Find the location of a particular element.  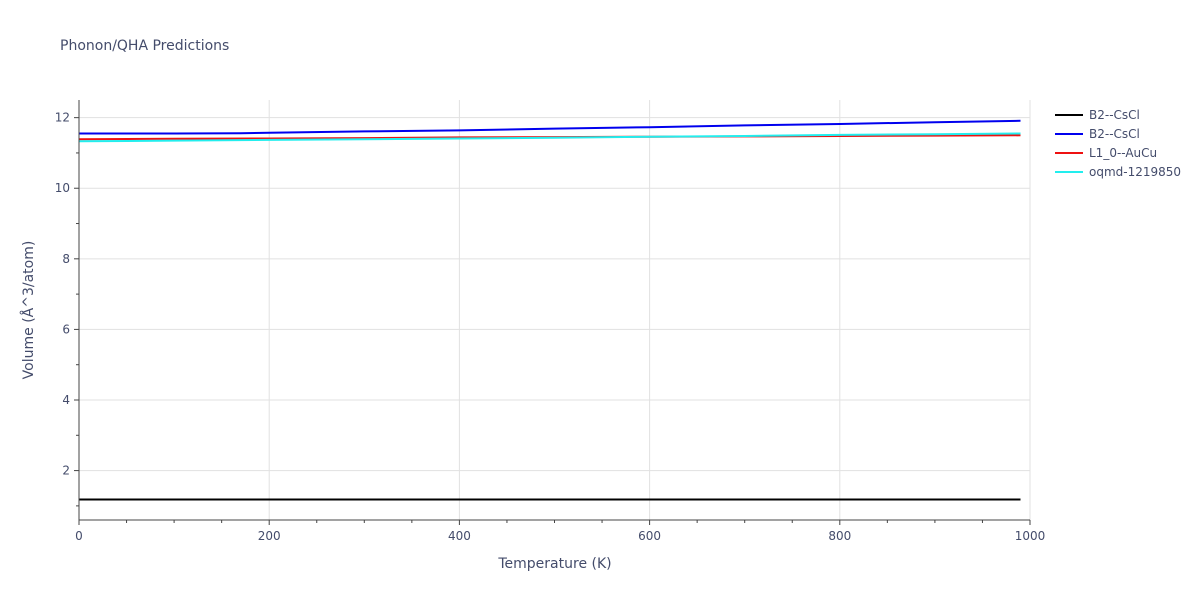

x-tick-label: 800 is located at coordinates (839, 536).